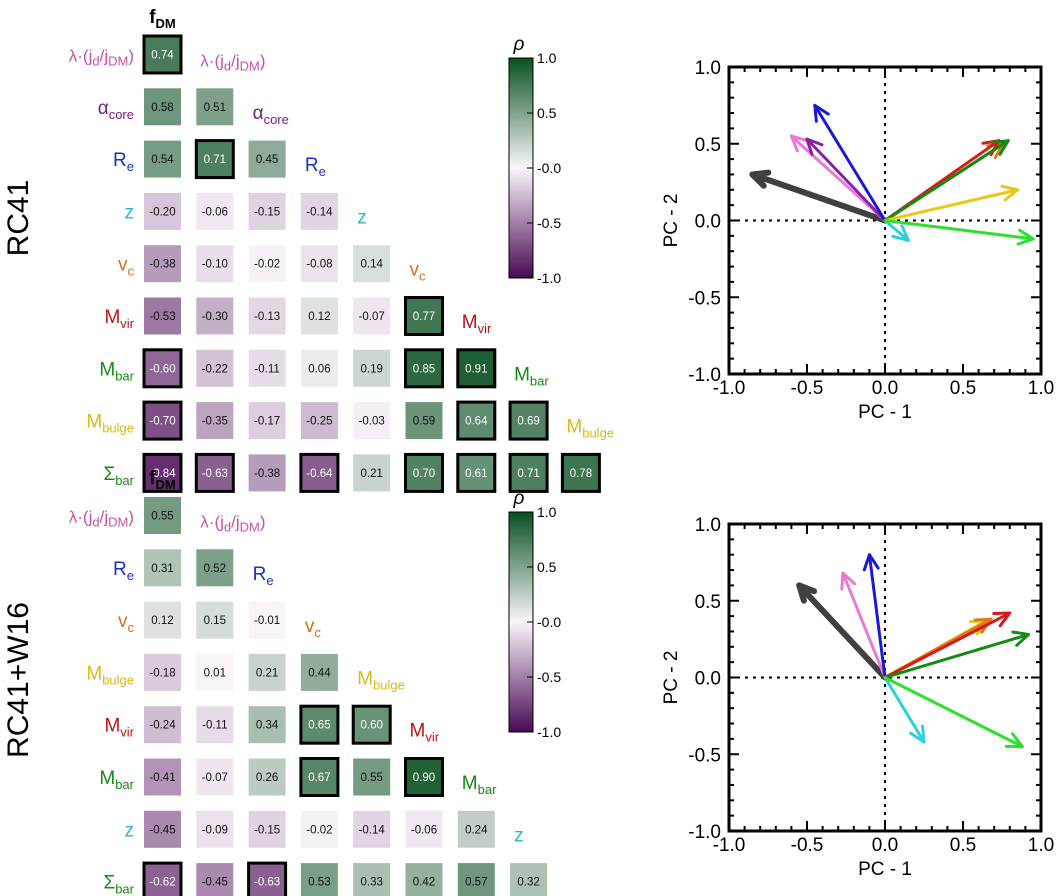 This screenshot has width=1060, height=896. Describe the element at coordinates (528, 883) in the screenshot. I see `cell-value: 0.32` at that location.